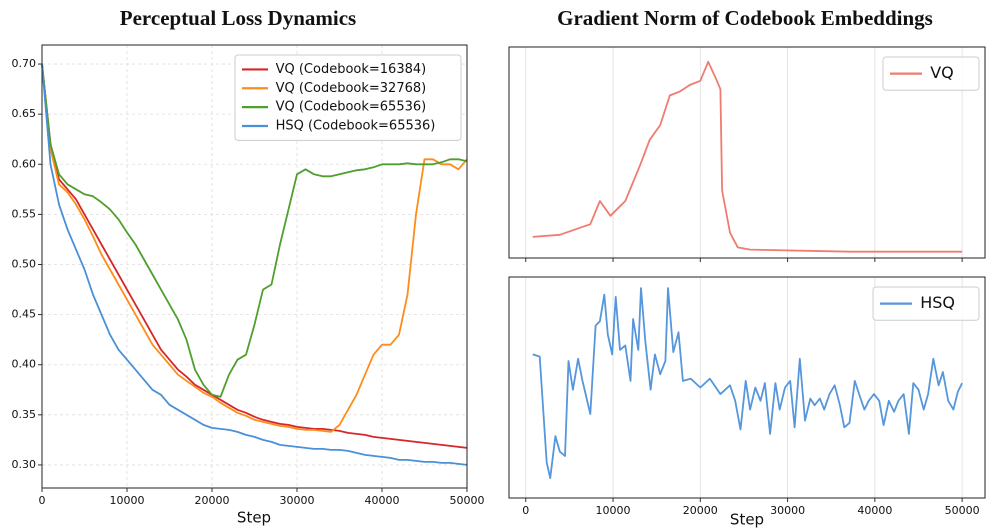  I want to click on legend-label: VQ (Codebook=65536), so click(351, 107).